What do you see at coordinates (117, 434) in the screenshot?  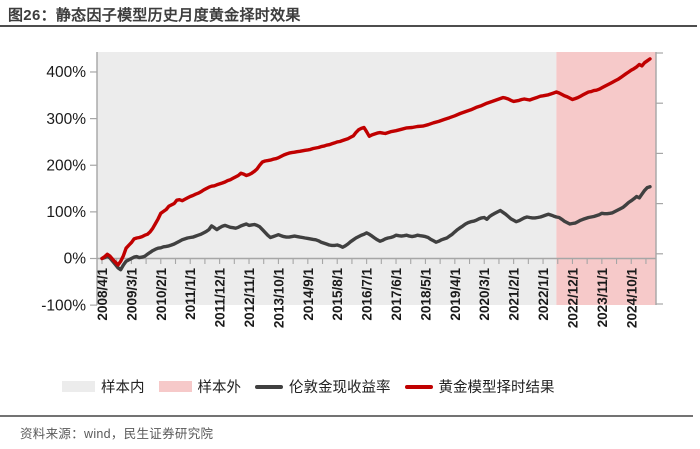 I see `source-note: 资料来源：wind，民生证券研究院` at bounding box center [117, 434].